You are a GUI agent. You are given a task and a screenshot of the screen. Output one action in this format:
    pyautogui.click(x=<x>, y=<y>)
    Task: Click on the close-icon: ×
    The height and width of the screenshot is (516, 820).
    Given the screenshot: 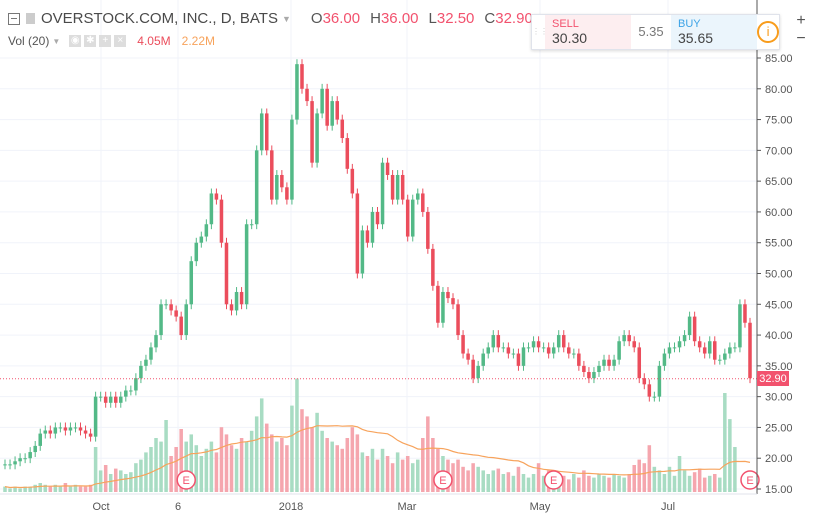 What is the action you would take?
    pyautogui.click(x=120, y=41)
    